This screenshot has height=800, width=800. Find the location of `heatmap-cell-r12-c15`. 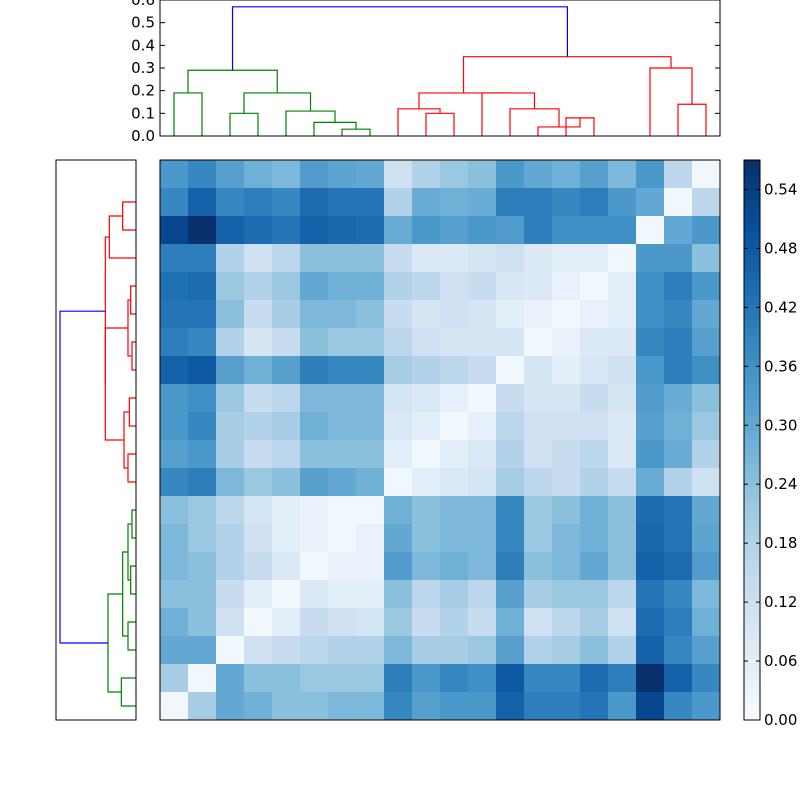

heatmap-cell-r12-c15 is located at coordinates (594, 510).